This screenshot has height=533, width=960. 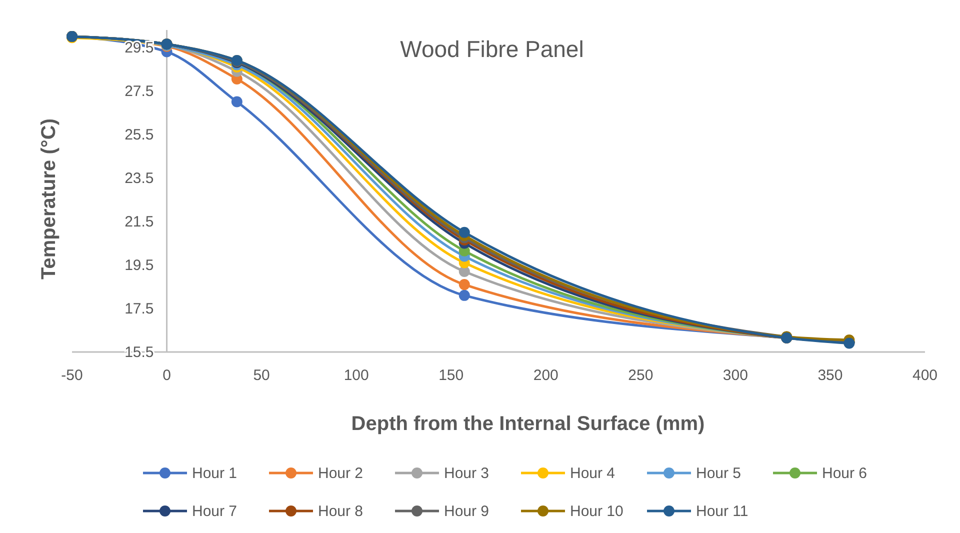 What do you see at coordinates (49, 199) in the screenshot?
I see `y-axis-title: Temperature (°C)` at bounding box center [49, 199].